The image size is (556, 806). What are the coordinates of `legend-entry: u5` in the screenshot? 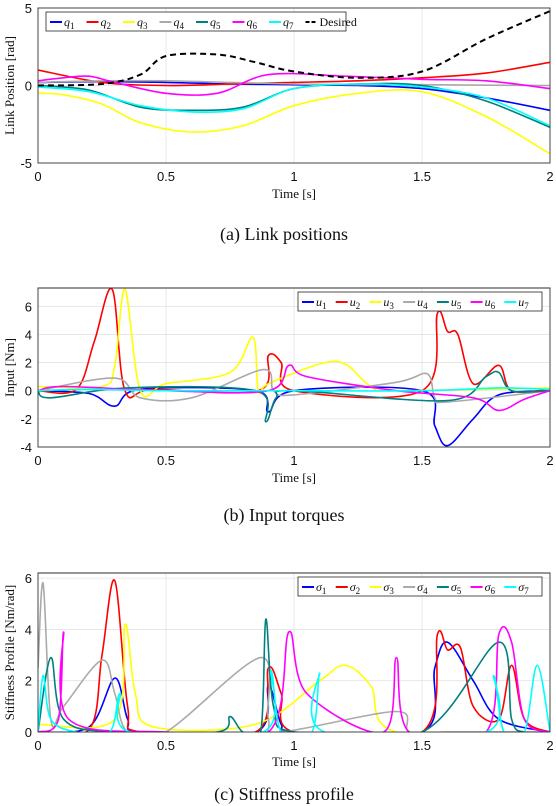 It's located at (456, 303).